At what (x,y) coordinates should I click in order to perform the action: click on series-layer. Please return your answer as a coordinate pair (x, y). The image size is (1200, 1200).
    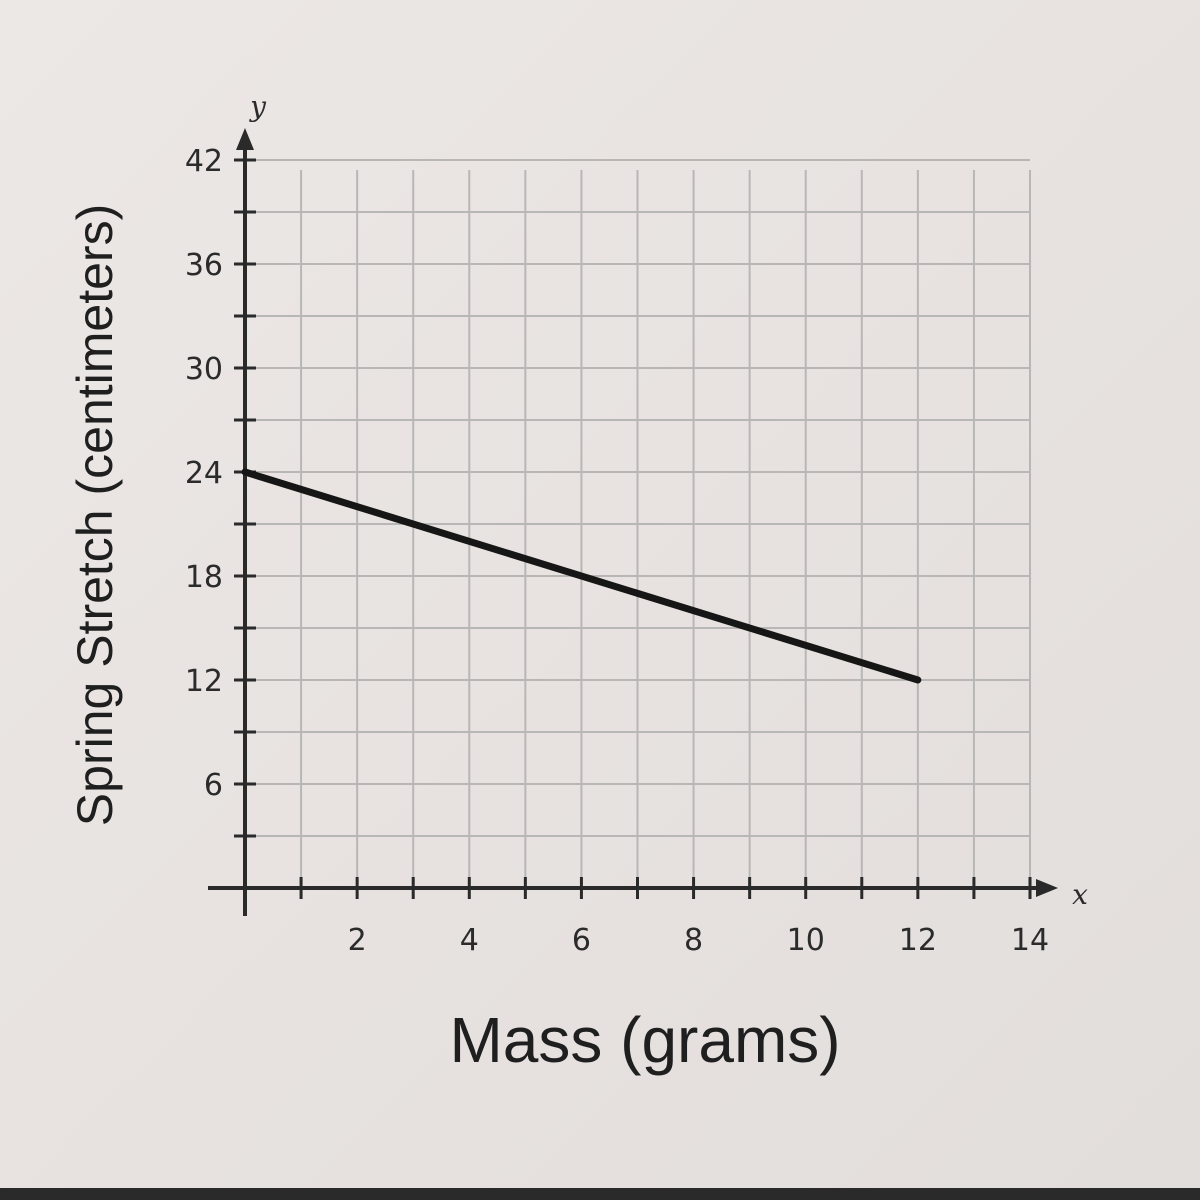
    Looking at the image, I should click on (581, 576).